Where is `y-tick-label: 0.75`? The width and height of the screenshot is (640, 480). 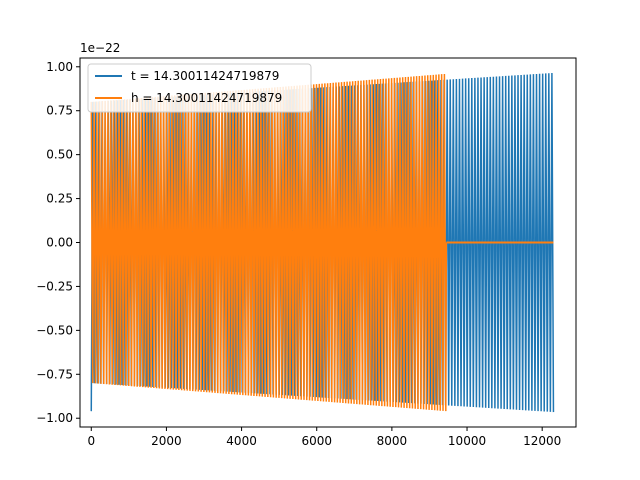
y-tick-label: 0.75 is located at coordinates (59, 111).